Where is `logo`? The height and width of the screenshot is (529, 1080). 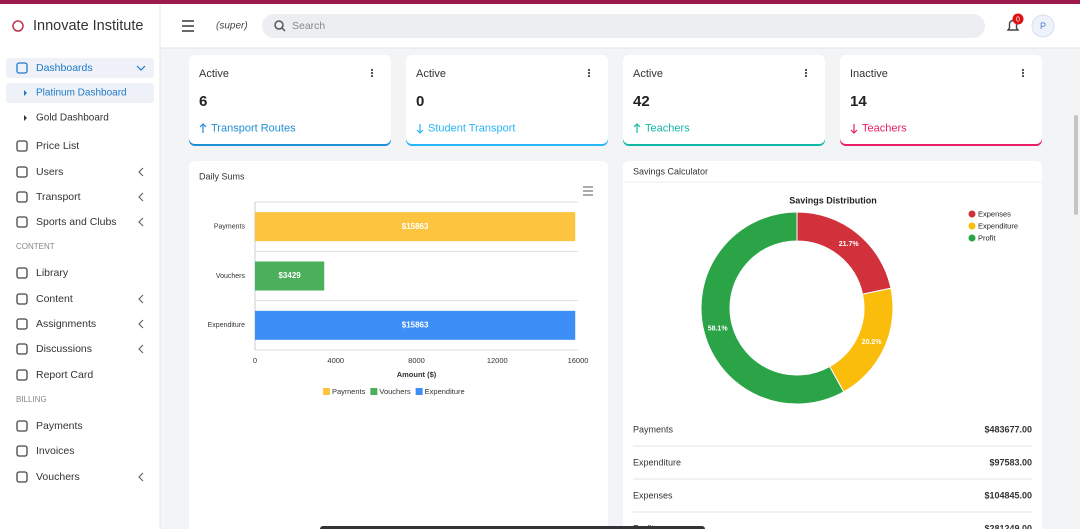
logo is located at coordinates (18, 26).